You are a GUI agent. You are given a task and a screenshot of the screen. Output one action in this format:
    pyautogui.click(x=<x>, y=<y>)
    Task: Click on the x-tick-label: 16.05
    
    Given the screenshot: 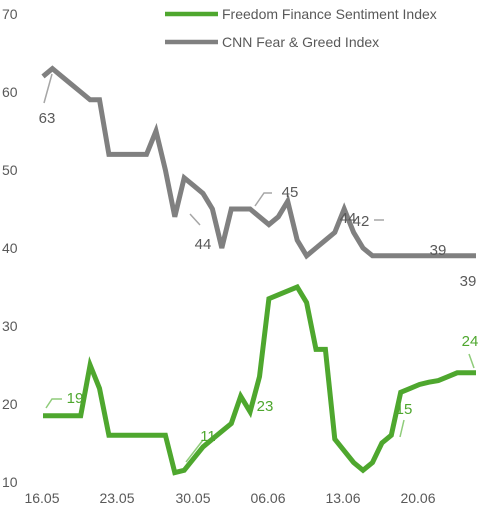 What is the action you would take?
    pyautogui.click(x=41, y=498)
    